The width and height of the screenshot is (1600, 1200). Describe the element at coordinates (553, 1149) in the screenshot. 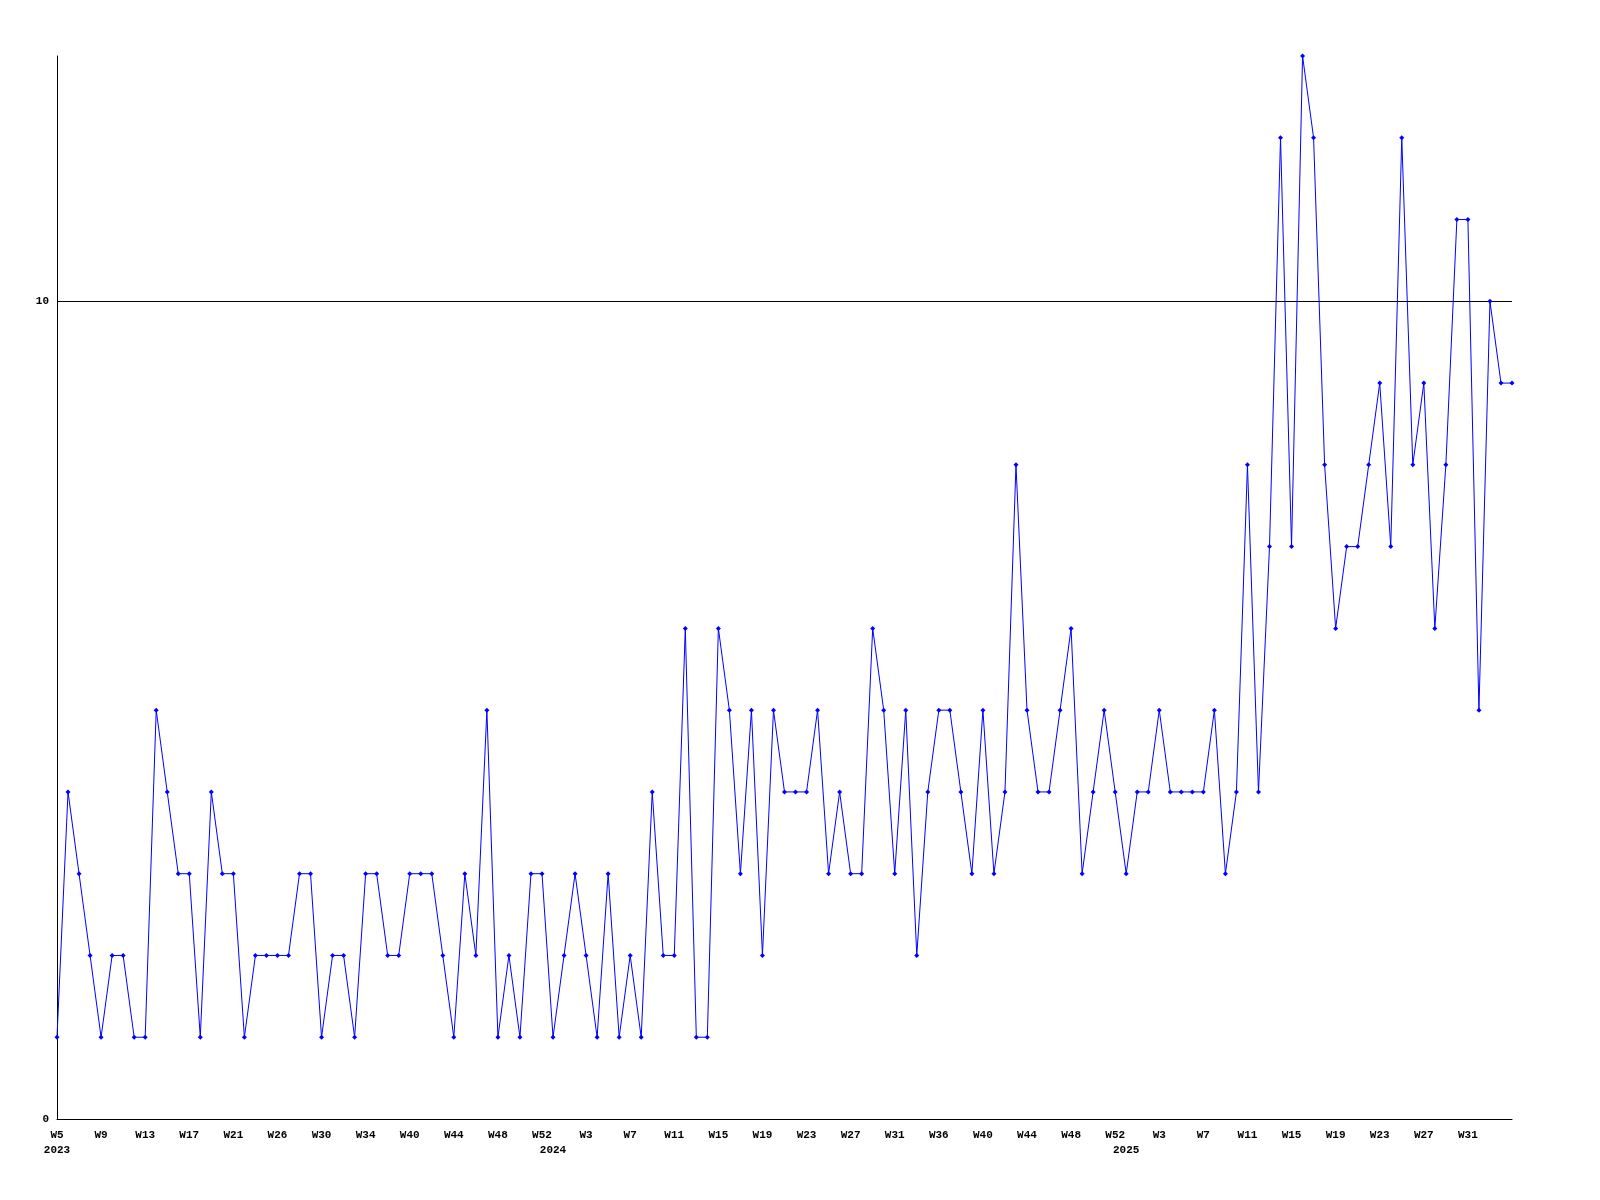

I see `x-tick-label: 2024` at that location.